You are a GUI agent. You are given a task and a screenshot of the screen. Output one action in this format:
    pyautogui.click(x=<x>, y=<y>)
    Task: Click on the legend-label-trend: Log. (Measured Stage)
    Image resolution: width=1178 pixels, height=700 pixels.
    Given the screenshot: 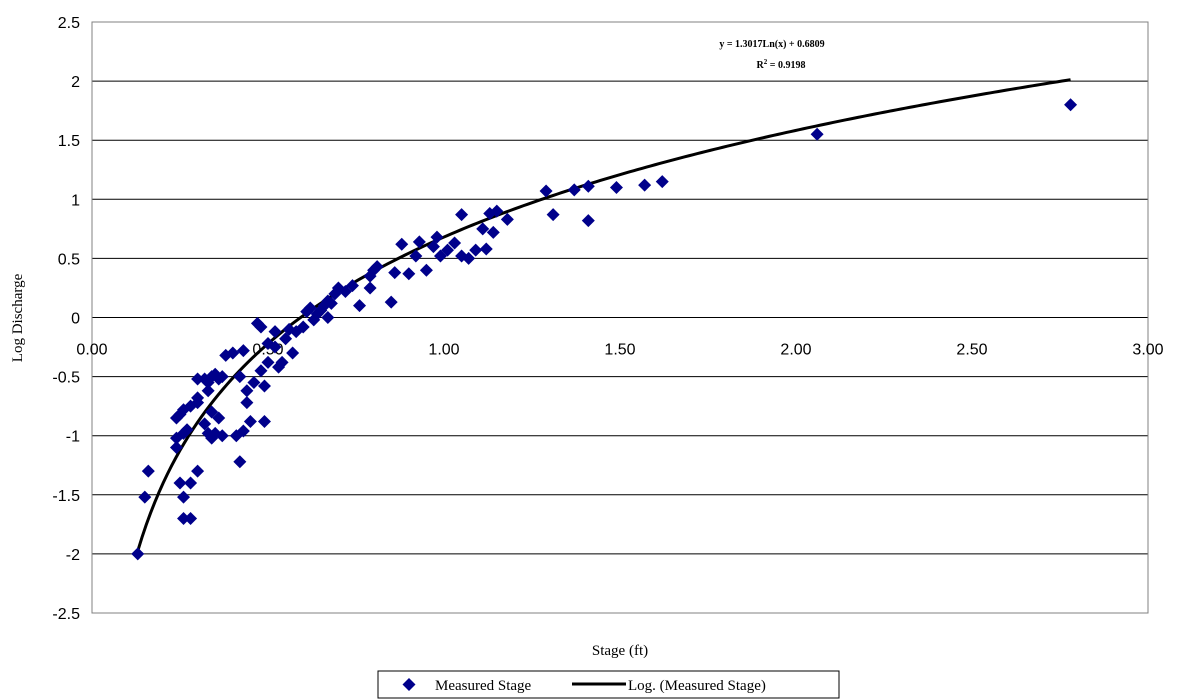 What is the action you would take?
    pyautogui.click(x=697, y=686)
    